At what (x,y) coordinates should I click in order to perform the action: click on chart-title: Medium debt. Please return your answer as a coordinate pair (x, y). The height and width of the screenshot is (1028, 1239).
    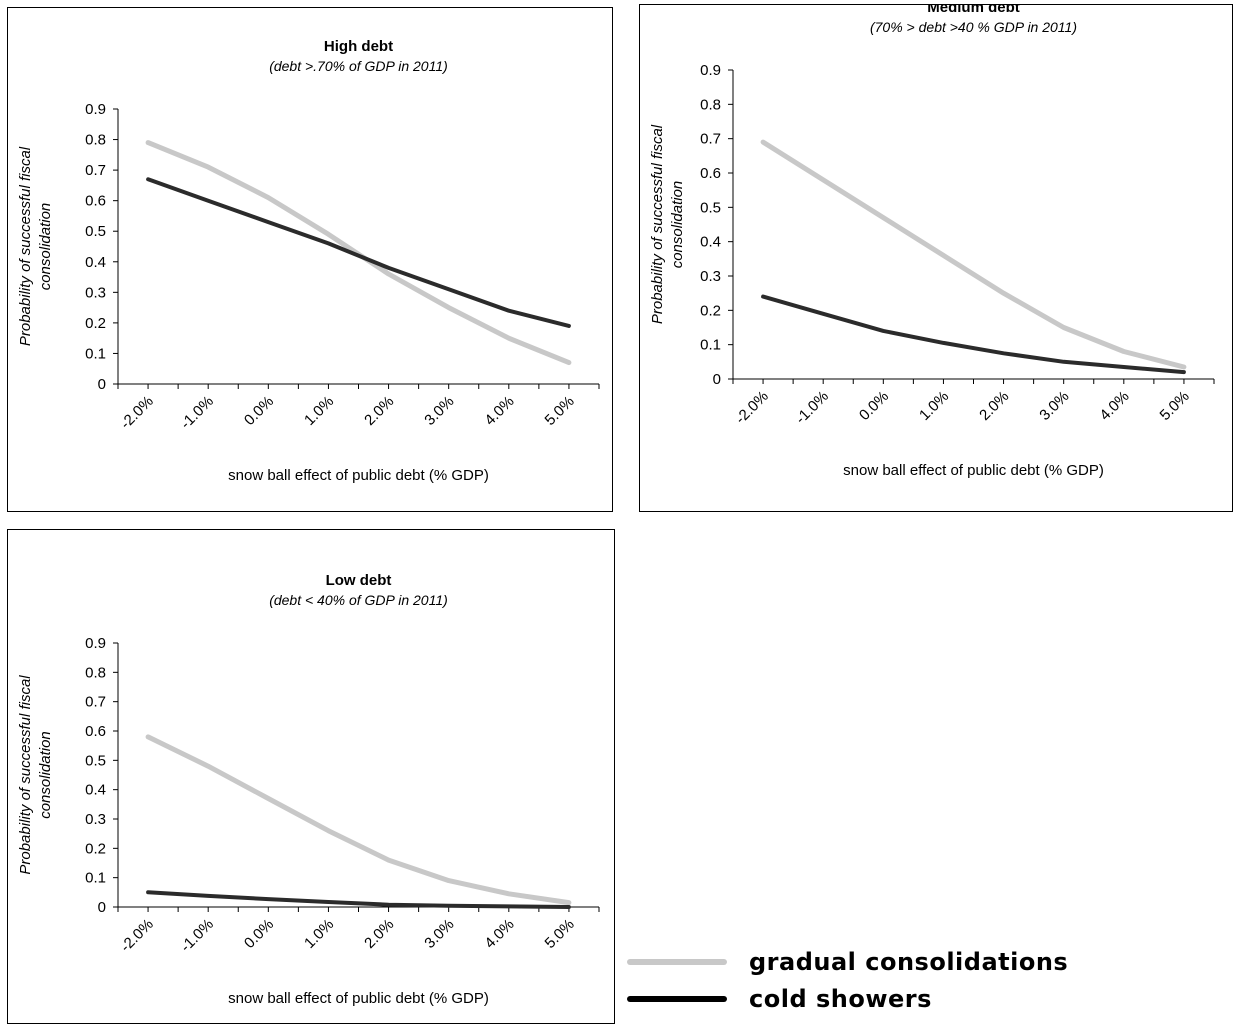
    Looking at the image, I should click on (973, 10).